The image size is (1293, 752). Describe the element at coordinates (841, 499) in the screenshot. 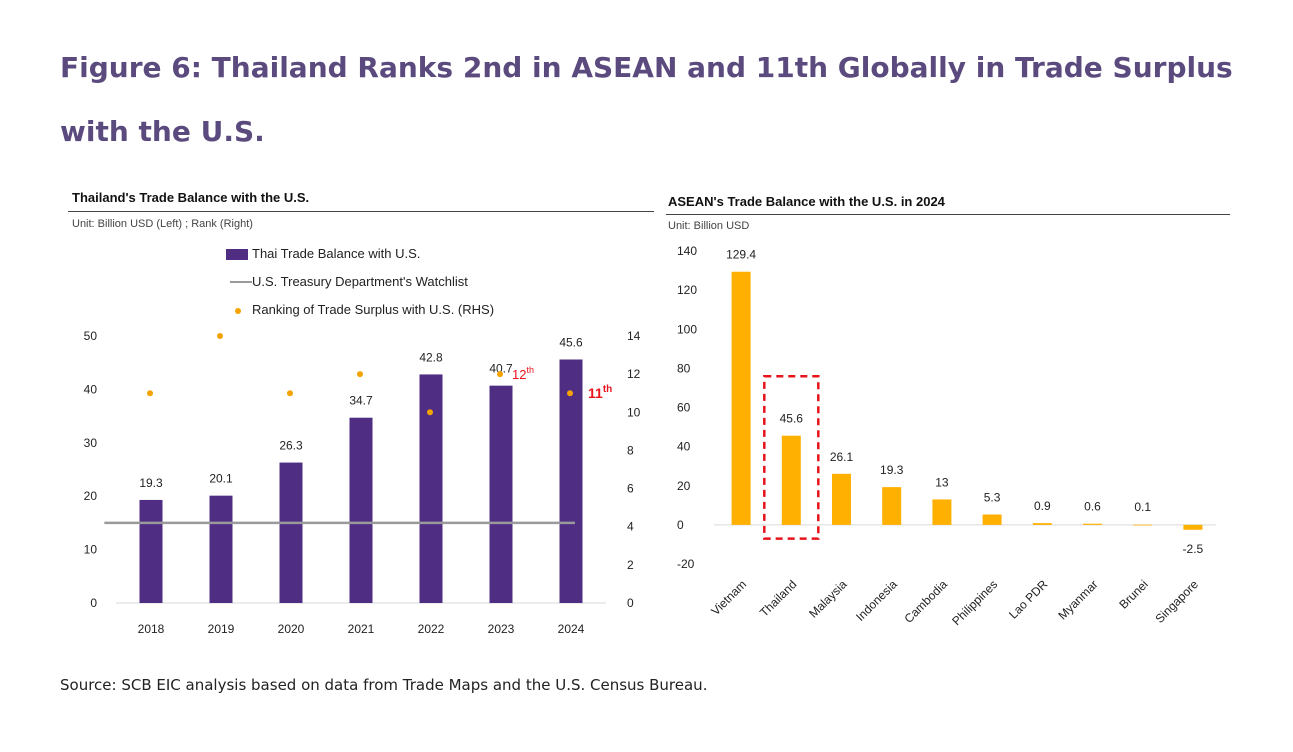

I see `bar-malaysia` at that location.